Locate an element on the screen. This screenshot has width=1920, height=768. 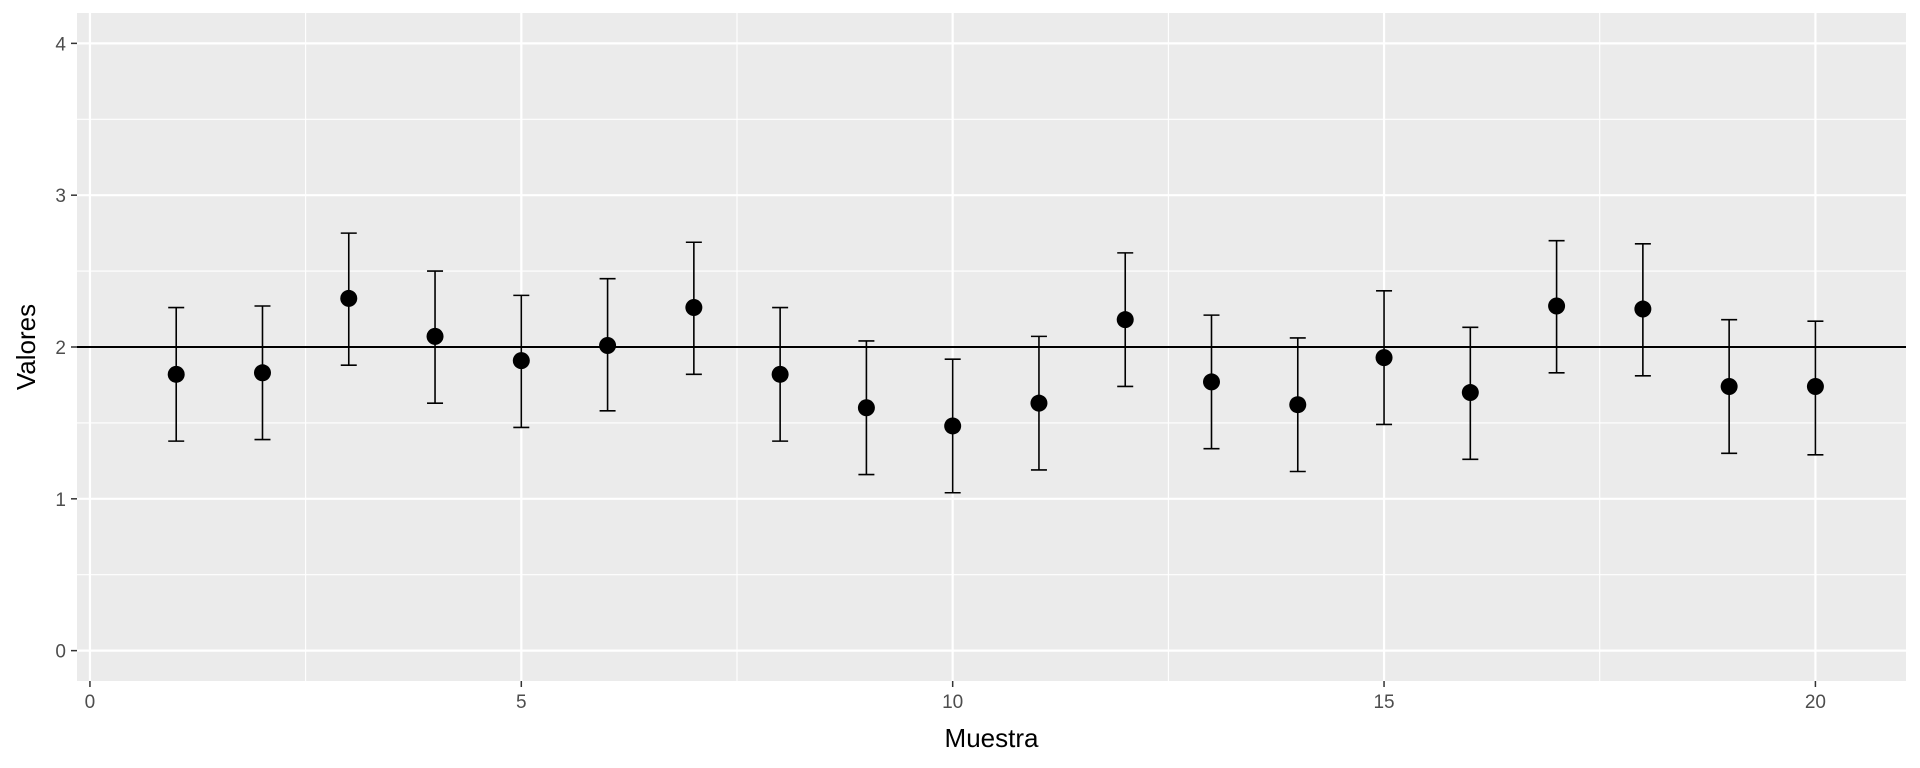
y-tick-label: 1 is located at coordinates (60, 500).